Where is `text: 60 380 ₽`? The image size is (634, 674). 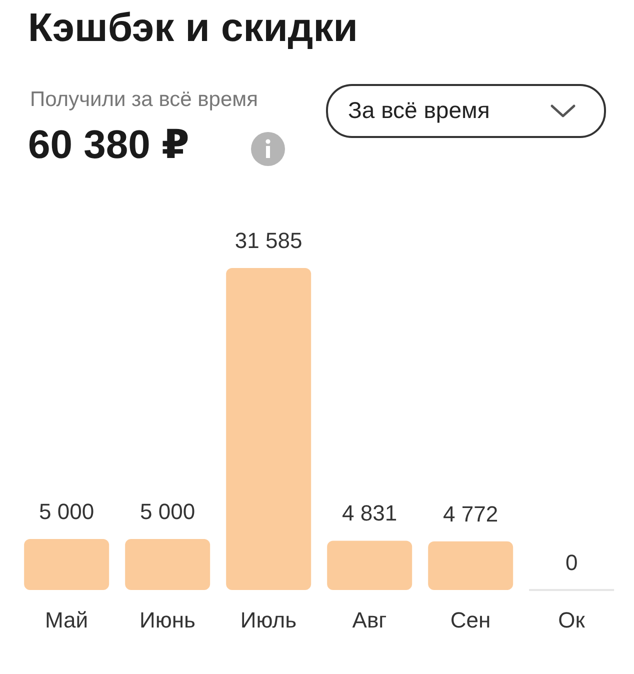 text: 60 380 ₽ is located at coordinates (109, 145).